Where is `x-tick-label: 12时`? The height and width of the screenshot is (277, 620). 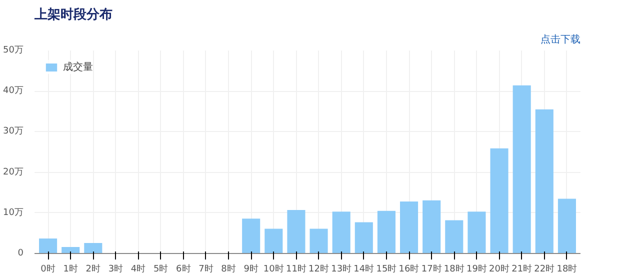 x-tick-label: 12时 is located at coordinates (319, 269).